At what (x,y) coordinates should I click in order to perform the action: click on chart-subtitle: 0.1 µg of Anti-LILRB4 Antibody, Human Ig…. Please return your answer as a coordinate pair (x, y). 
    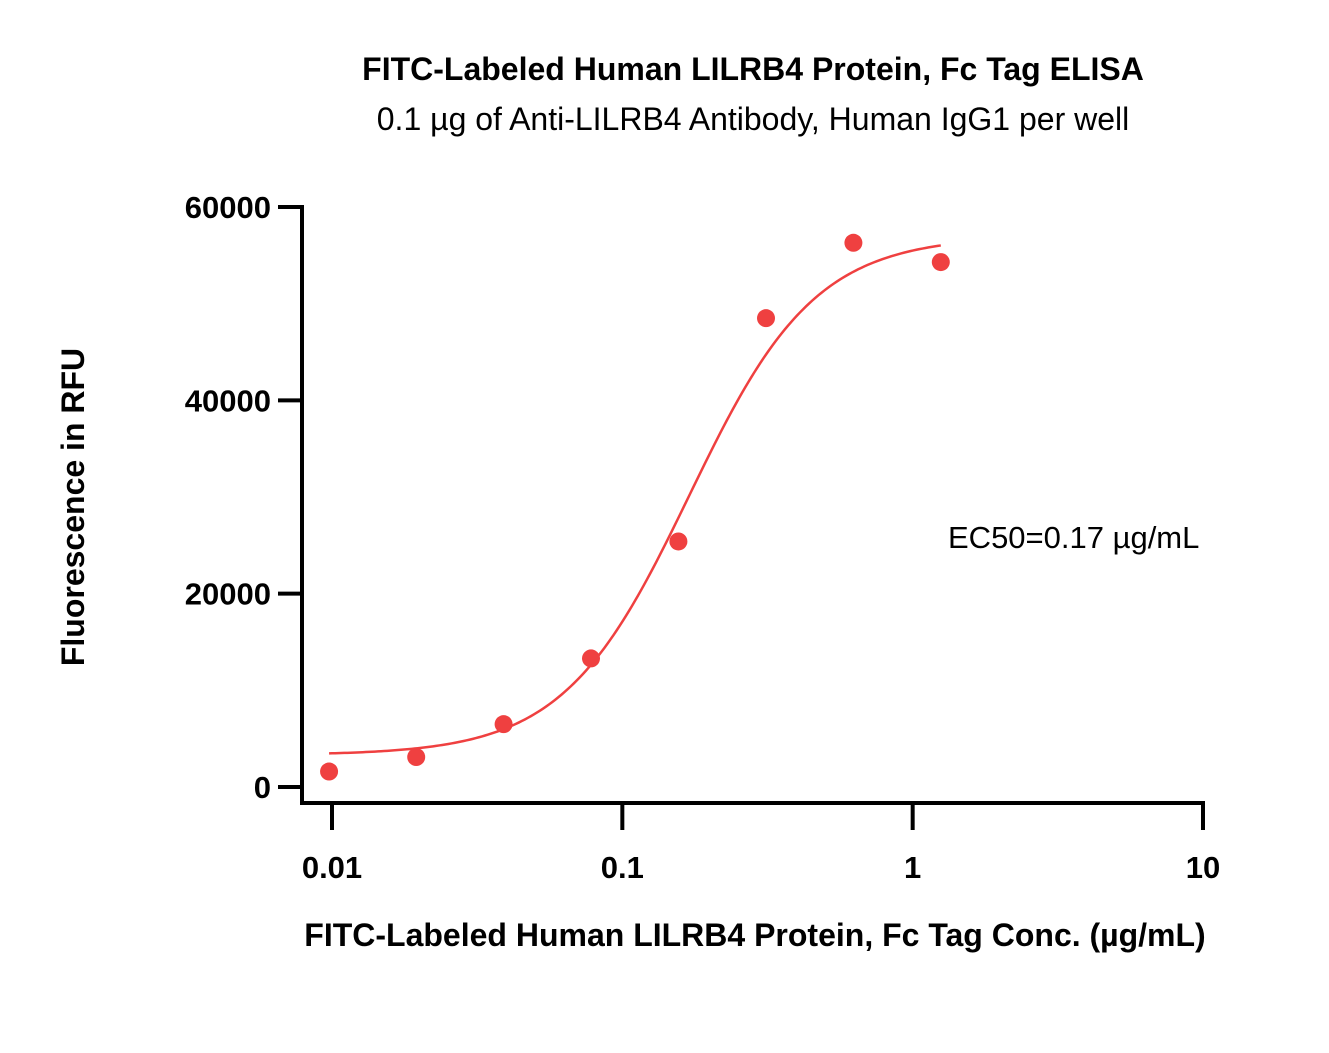
    Looking at the image, I should click on (753, 119).